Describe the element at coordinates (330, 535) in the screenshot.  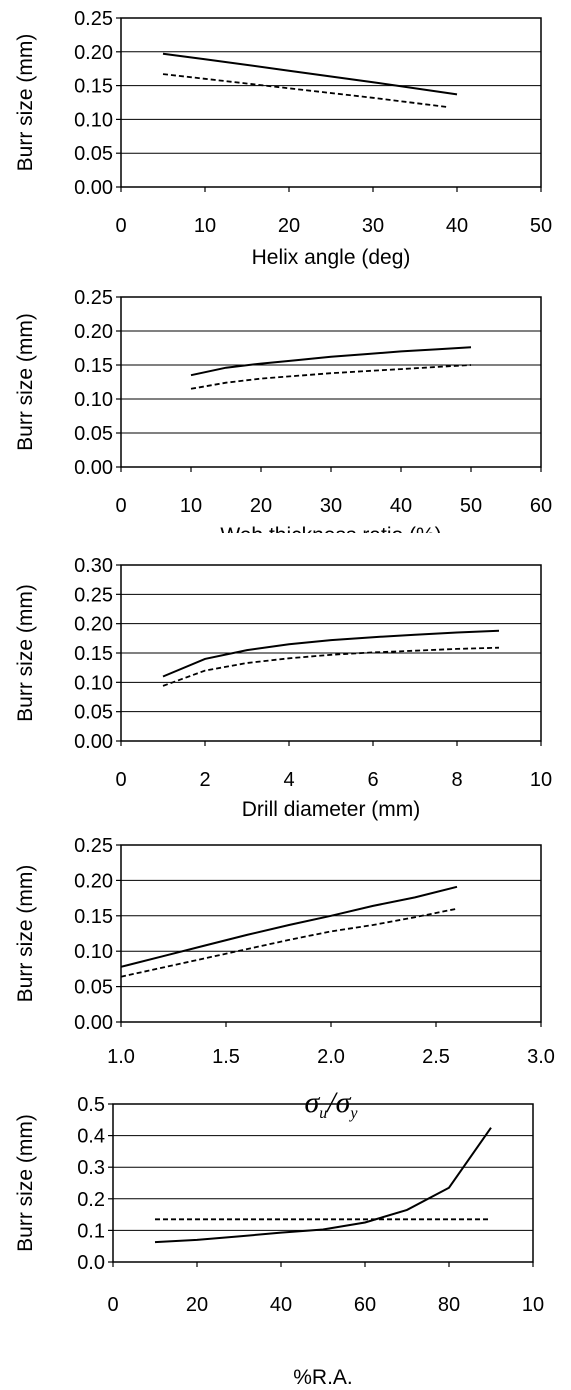
I see `x-axis-label: Web thickness ratio (%)` at that location.